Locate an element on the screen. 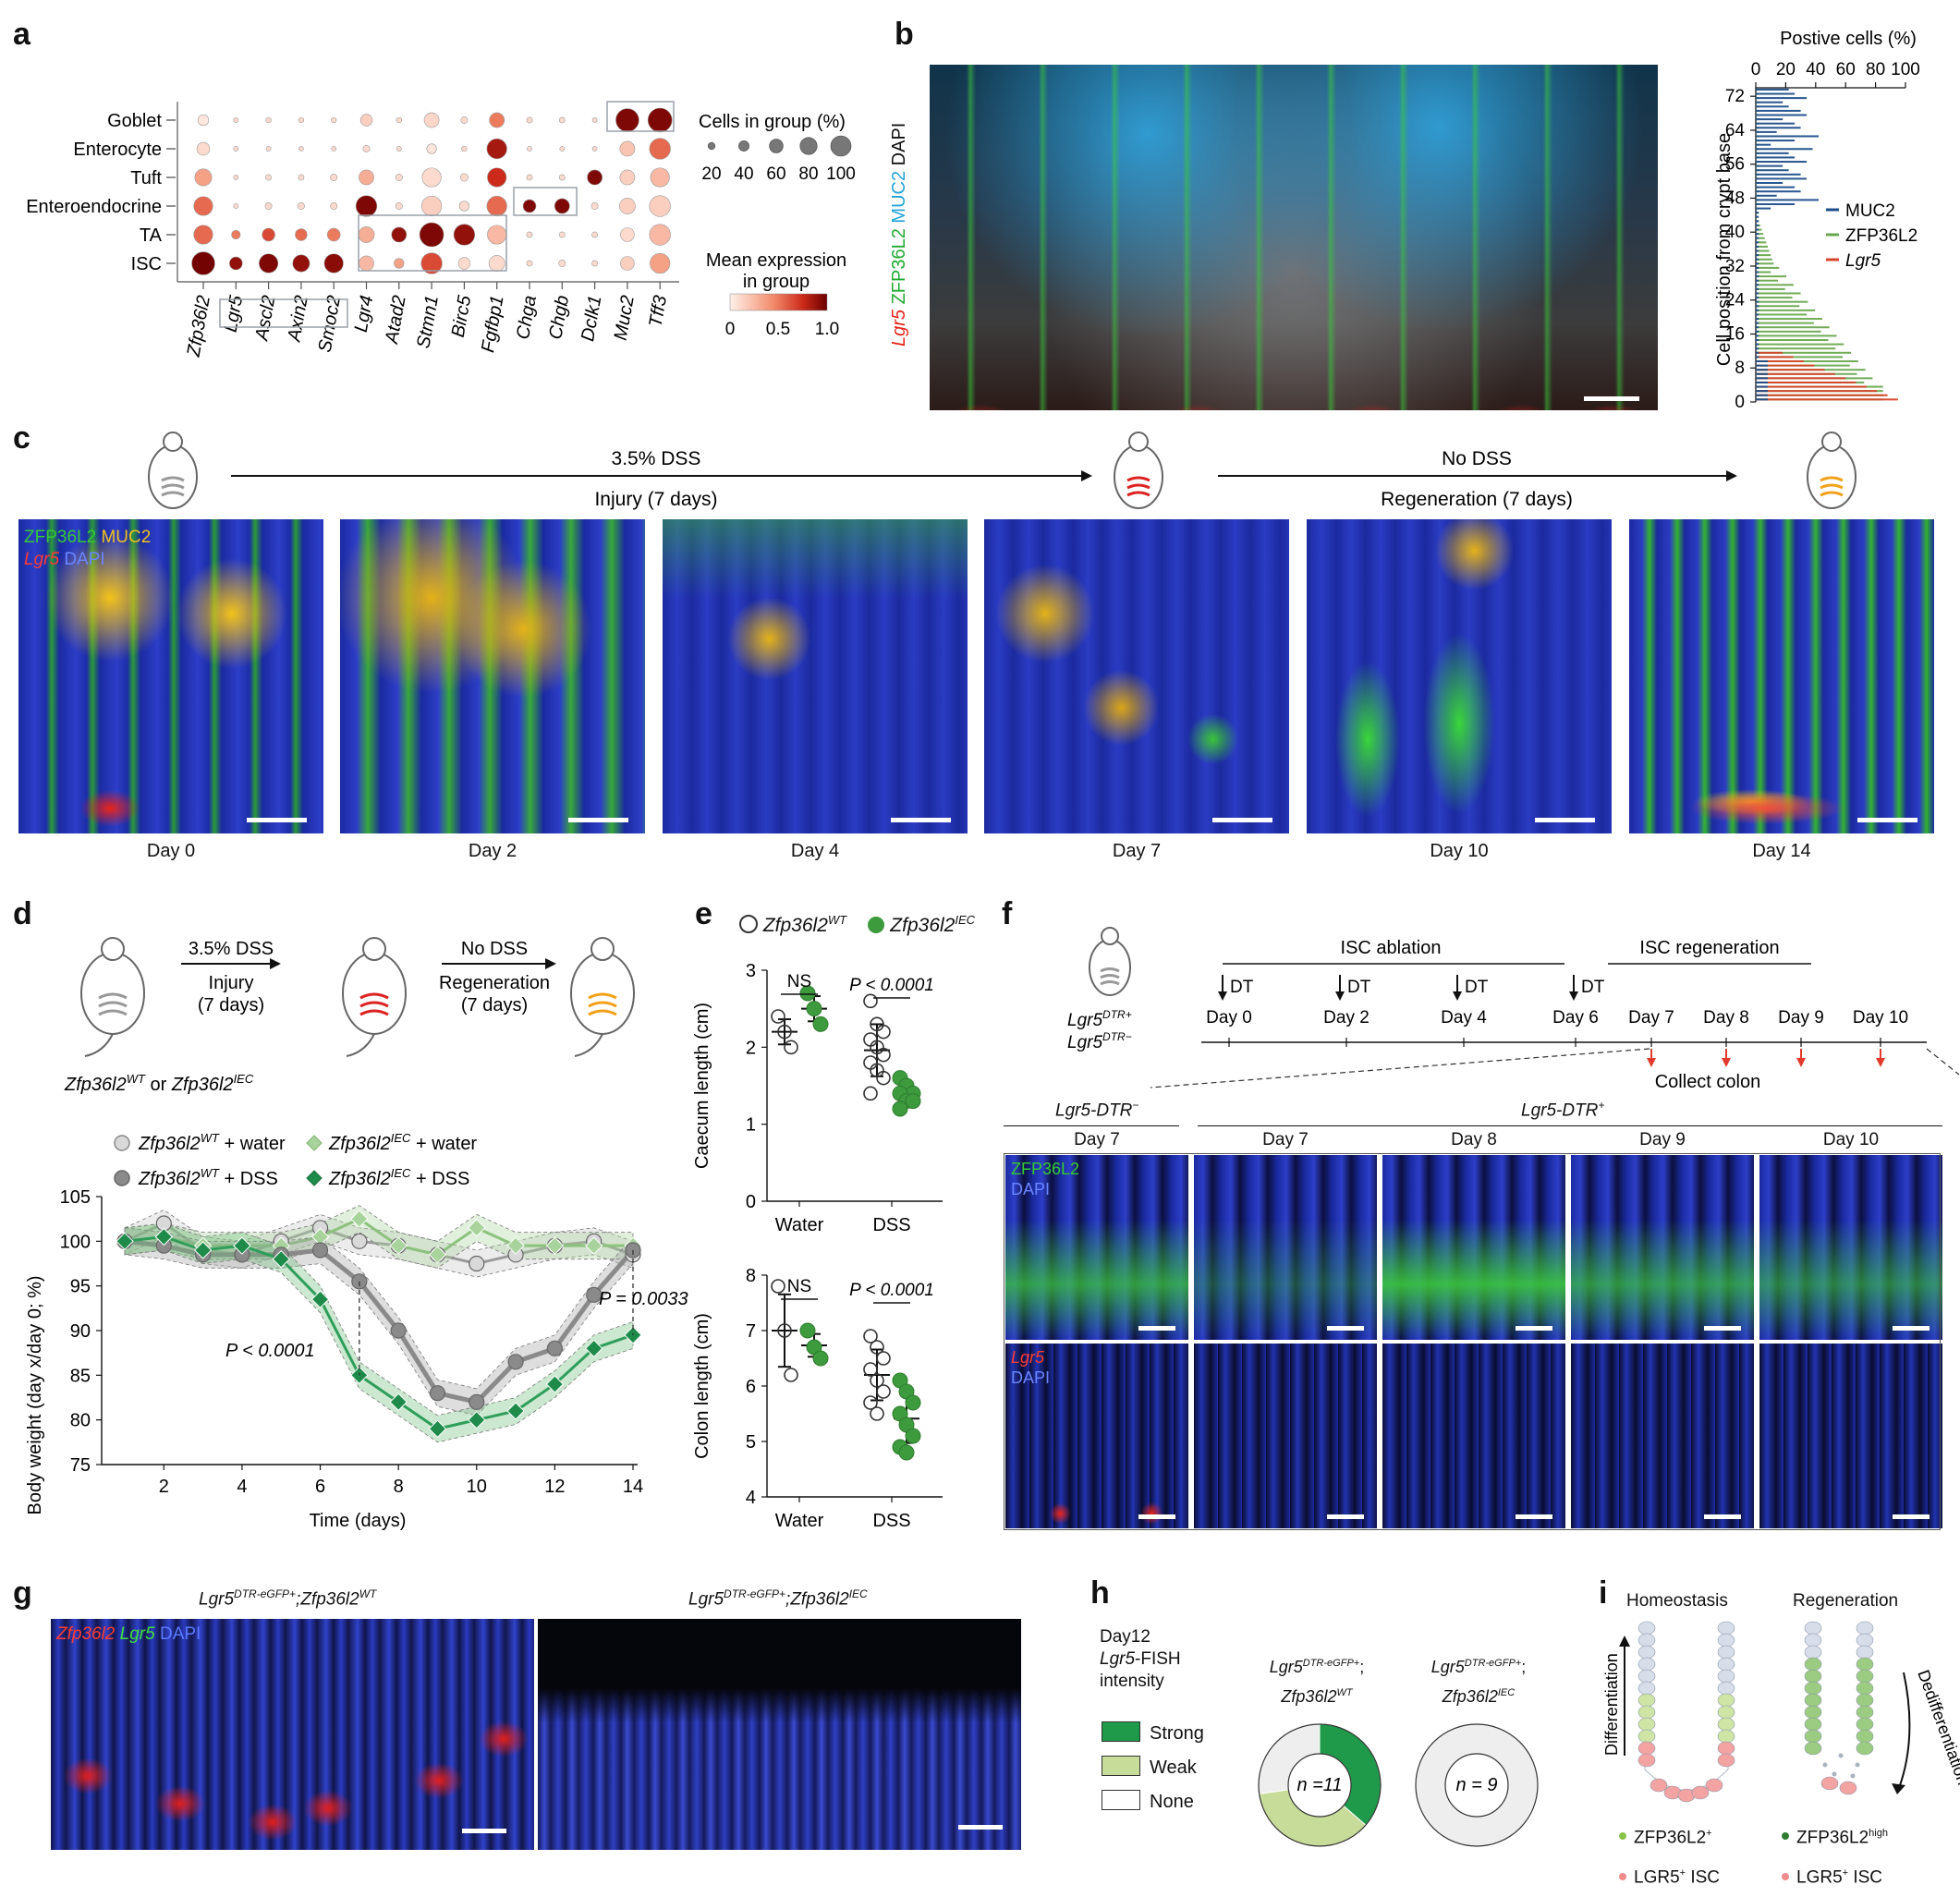 The width and height of the screenshot is (1960, 1897). legend-iec-dss: Zfp36l2IEC + DSS is located at coordinates (398, 1177).